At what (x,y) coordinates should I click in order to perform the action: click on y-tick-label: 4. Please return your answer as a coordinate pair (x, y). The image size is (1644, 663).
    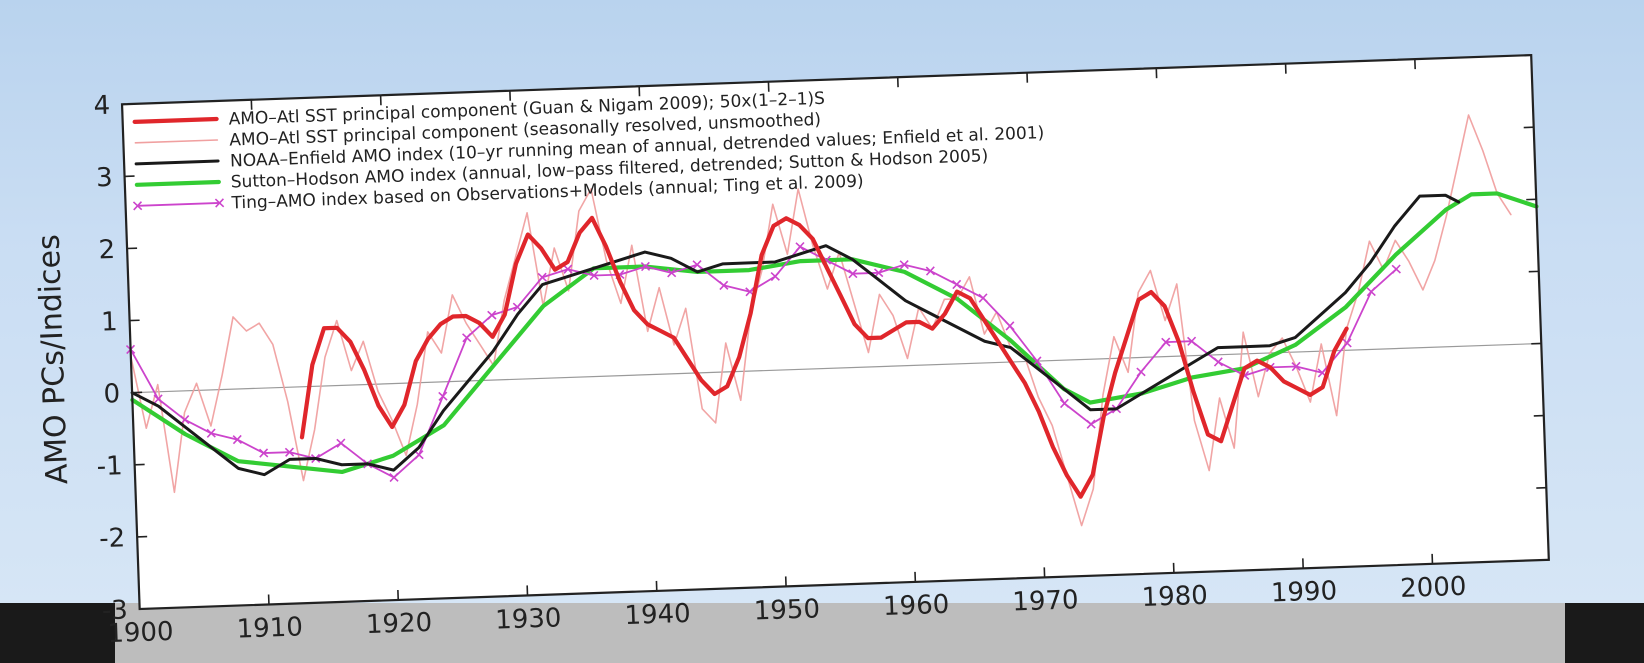
    Looking at the image, I should click on (102, 106).